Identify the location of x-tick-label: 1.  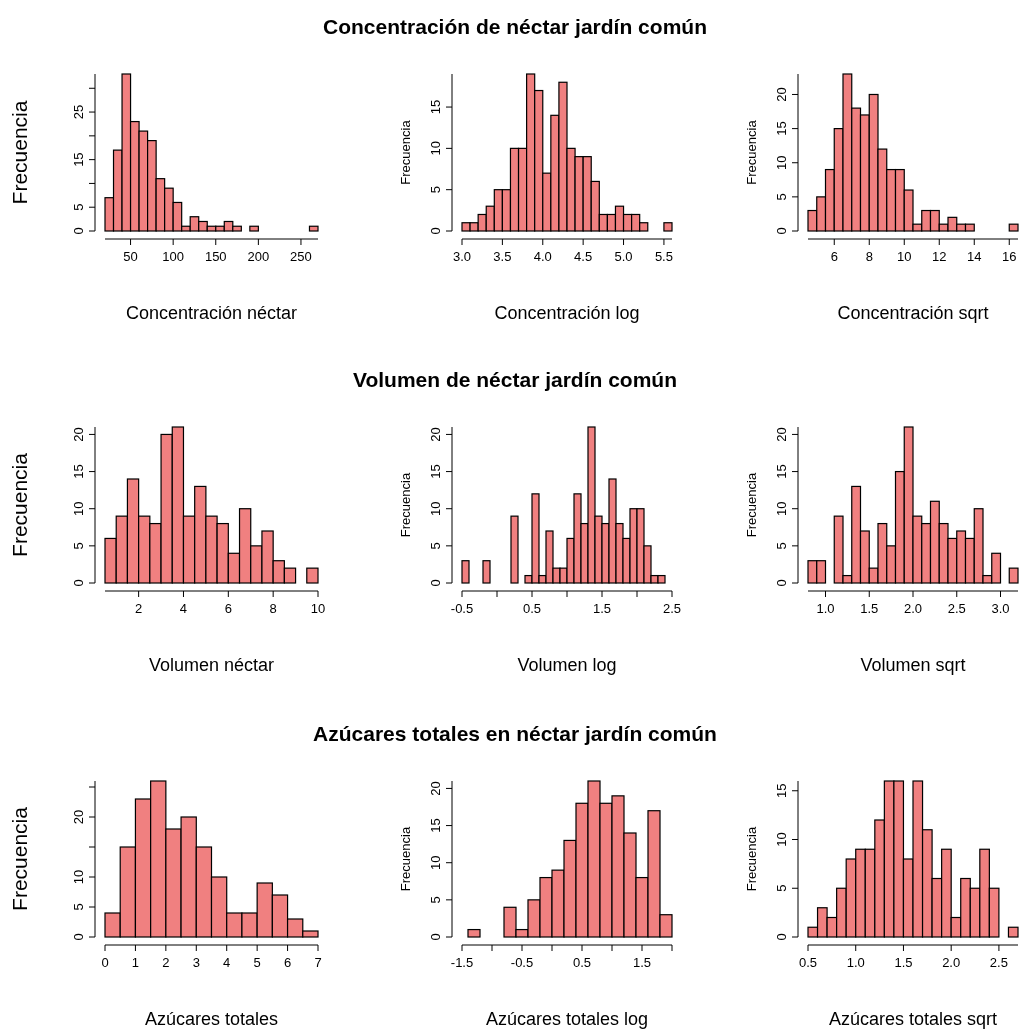
(135, 962).